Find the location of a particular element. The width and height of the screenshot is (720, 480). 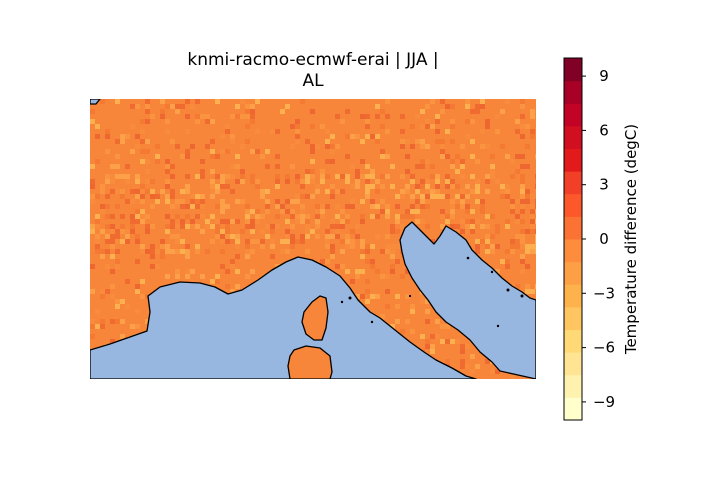

colorbar-segment is located at coordinates (573, 137).